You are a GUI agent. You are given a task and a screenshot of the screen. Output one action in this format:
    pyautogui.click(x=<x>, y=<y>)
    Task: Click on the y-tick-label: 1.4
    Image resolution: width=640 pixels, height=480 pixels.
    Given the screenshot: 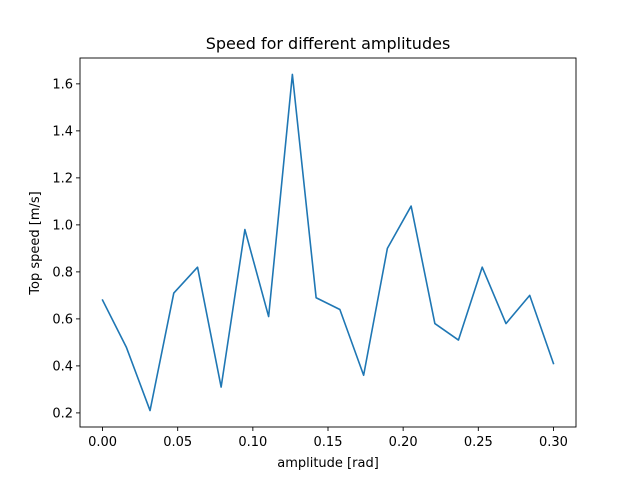 What is the action you would take?
    pyautogui.click(x=62, y=131)
    